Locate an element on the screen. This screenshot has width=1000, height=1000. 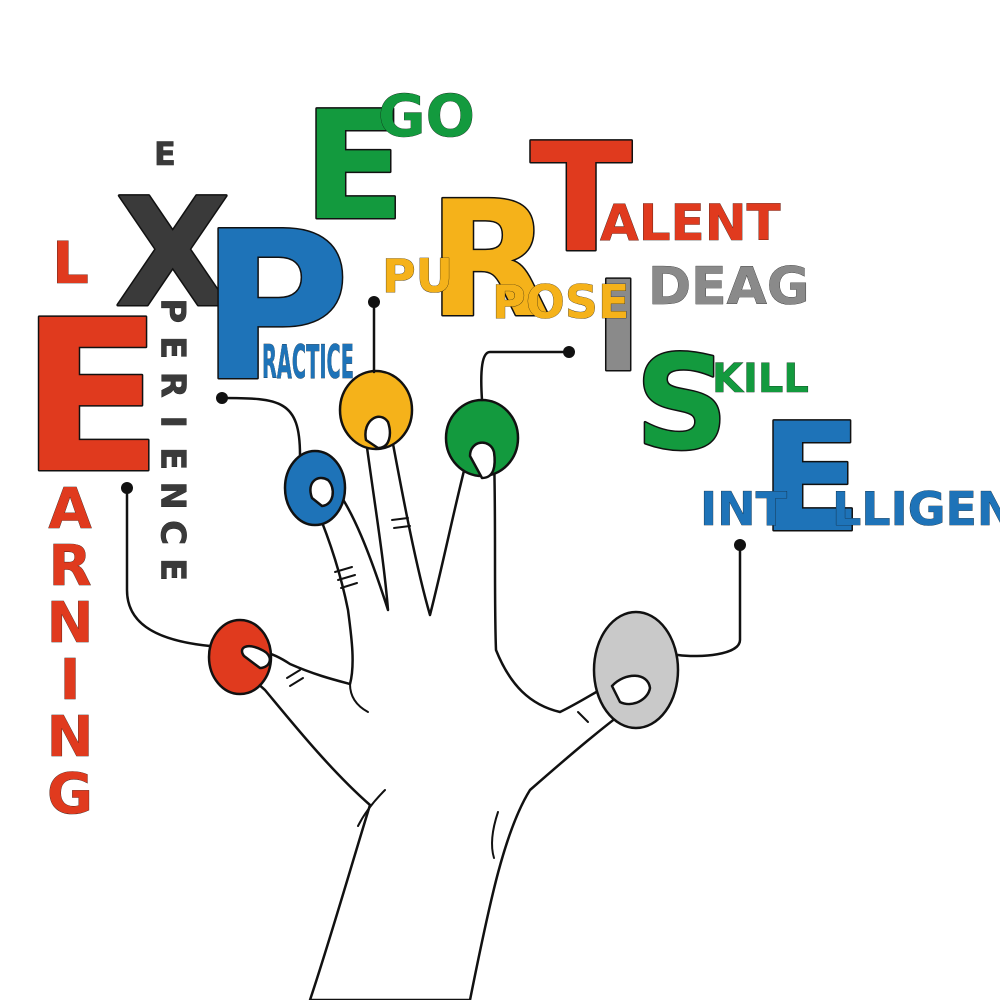
letter-t-talent: T is located at coordinates (581, 199).